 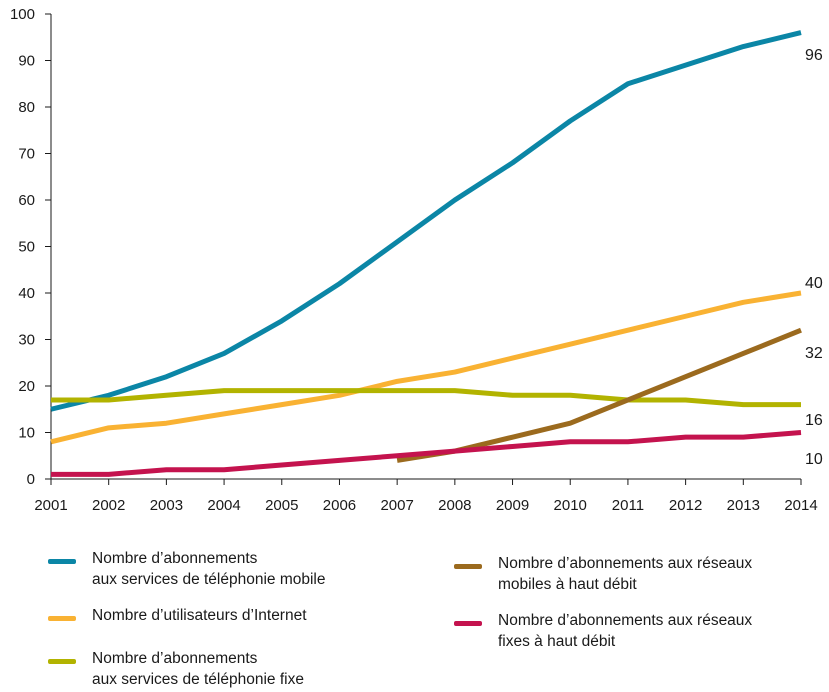 I want to click on x-tick-label: 2007, so click(x=396, y=505).